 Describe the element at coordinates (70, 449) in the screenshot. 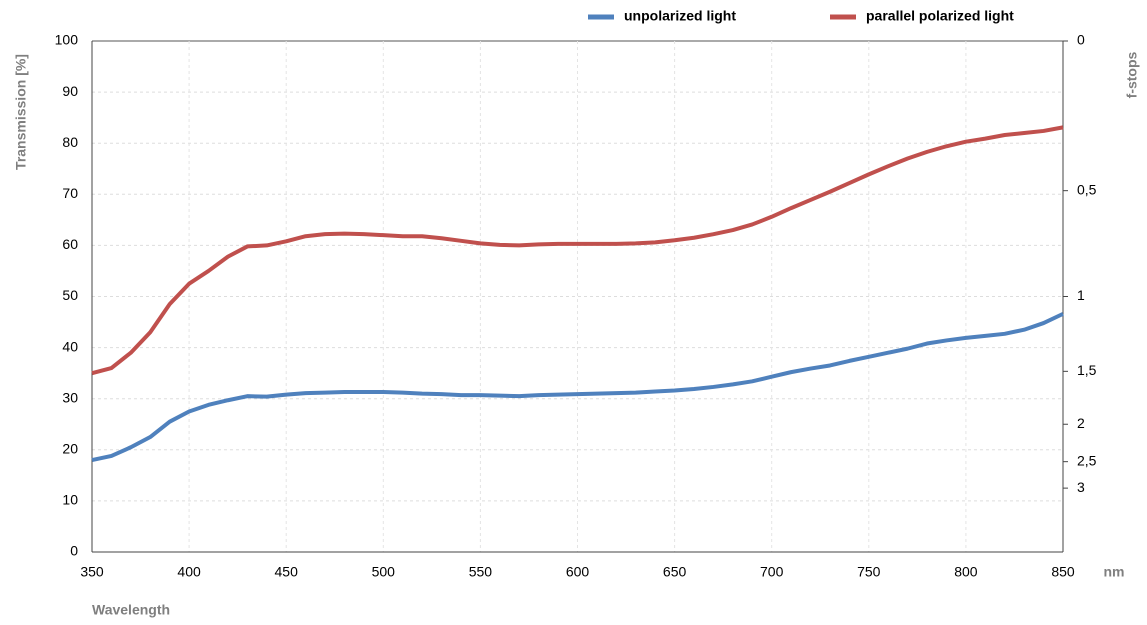

I see `y-tick-label: 20` at that location.